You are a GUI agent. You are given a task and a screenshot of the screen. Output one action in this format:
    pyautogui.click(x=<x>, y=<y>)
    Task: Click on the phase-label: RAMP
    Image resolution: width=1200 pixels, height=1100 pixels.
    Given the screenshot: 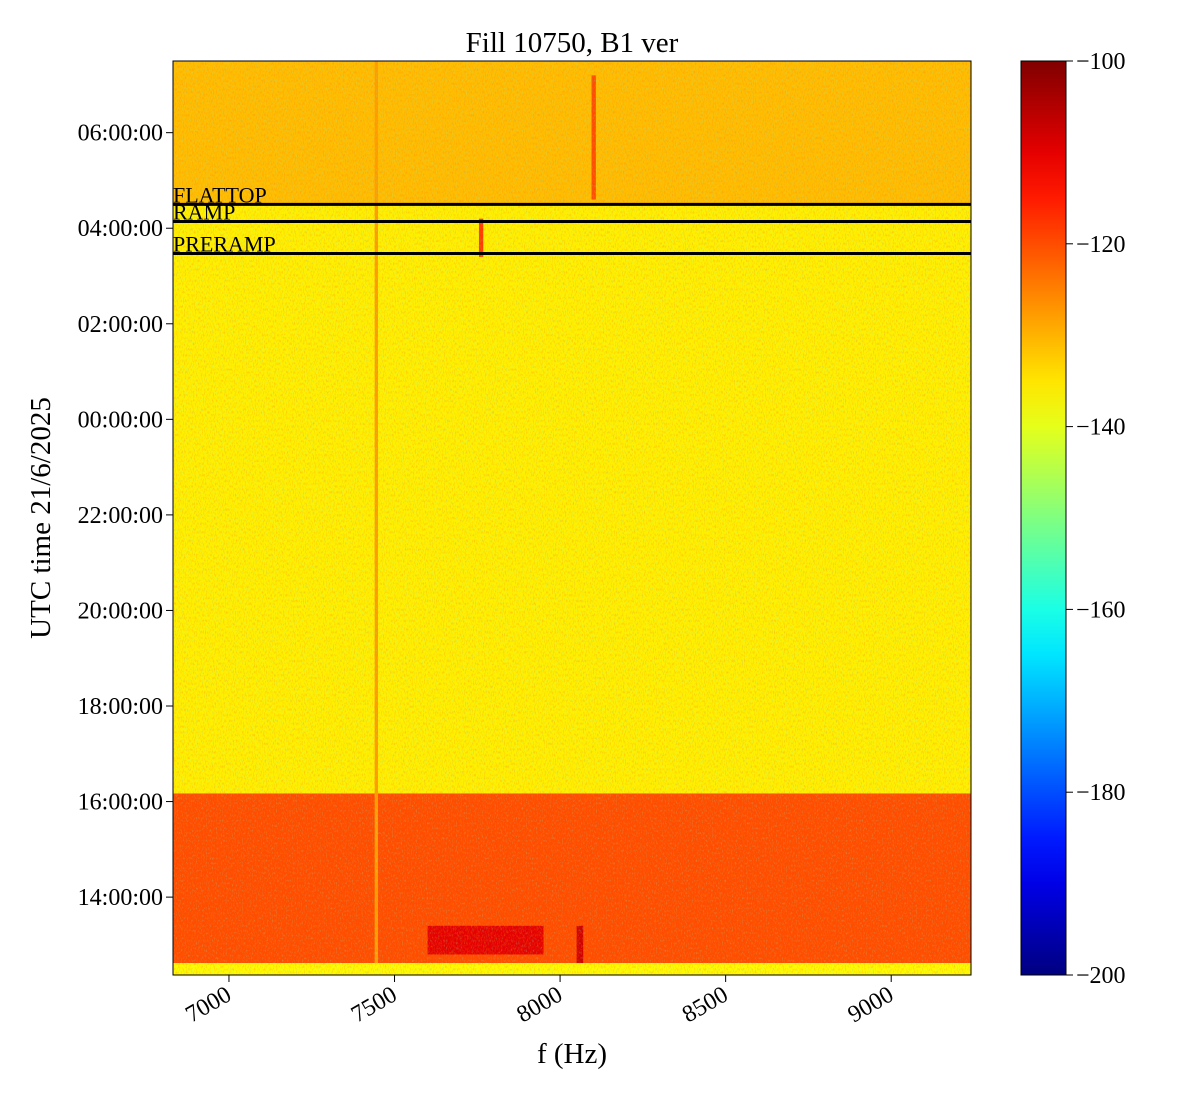 What is the action you would take?
    pyautogui.click(x=204, y=212)
    